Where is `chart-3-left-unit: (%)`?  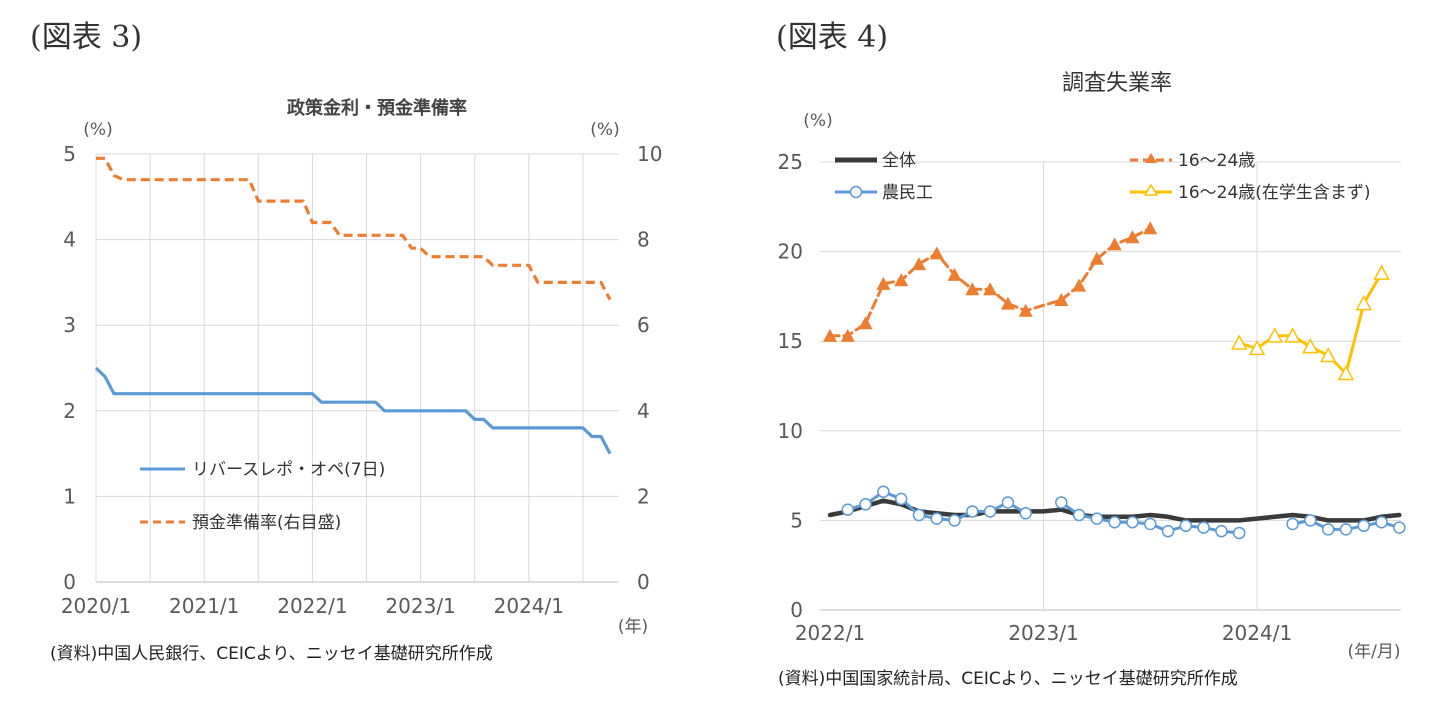 chart-3-left-unit: (%) is located at coordinates (97, 130).